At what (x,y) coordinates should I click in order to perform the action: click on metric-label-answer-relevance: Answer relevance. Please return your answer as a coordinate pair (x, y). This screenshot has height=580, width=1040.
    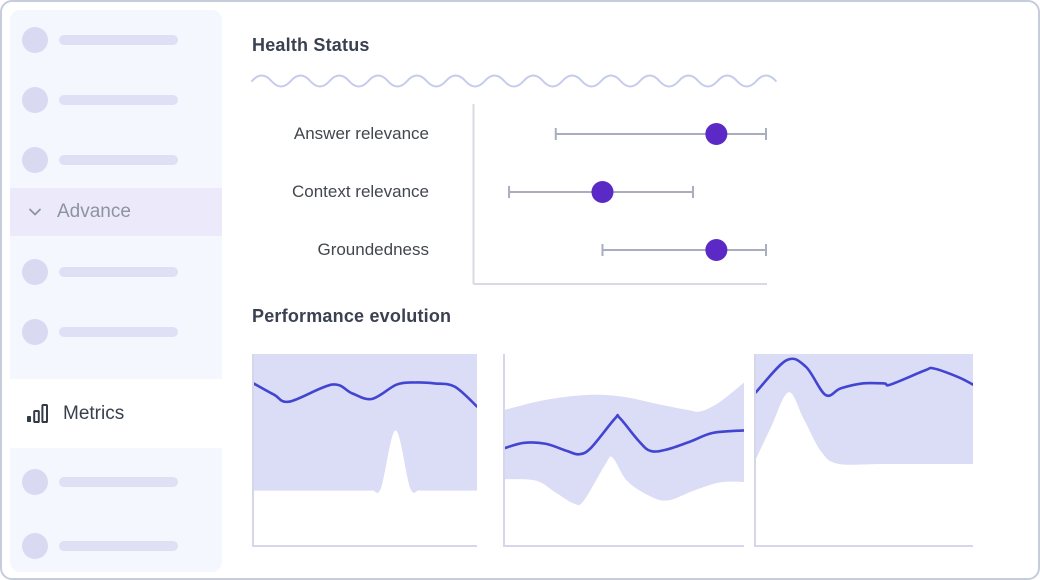
    Looking at the image, I should click on (361, 133).